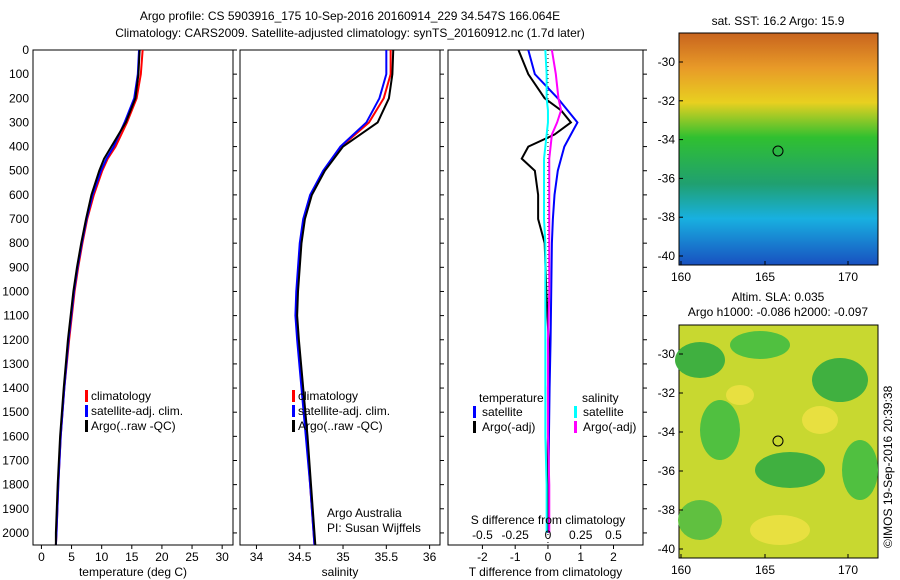 This screenshot has height=580, width=900. I want to click on series-satellite-adj--clim-, so click(341, 298).